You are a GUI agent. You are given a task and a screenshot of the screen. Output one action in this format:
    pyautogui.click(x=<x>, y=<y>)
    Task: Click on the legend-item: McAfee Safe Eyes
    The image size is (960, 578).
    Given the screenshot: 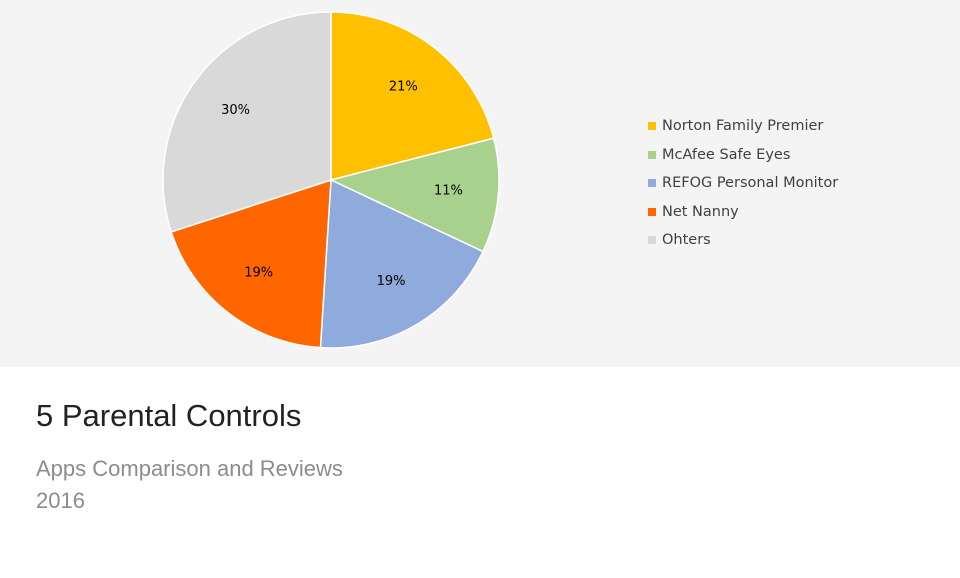 What is the action you would take?
    pyautogui.click(x=743, y=155)
    